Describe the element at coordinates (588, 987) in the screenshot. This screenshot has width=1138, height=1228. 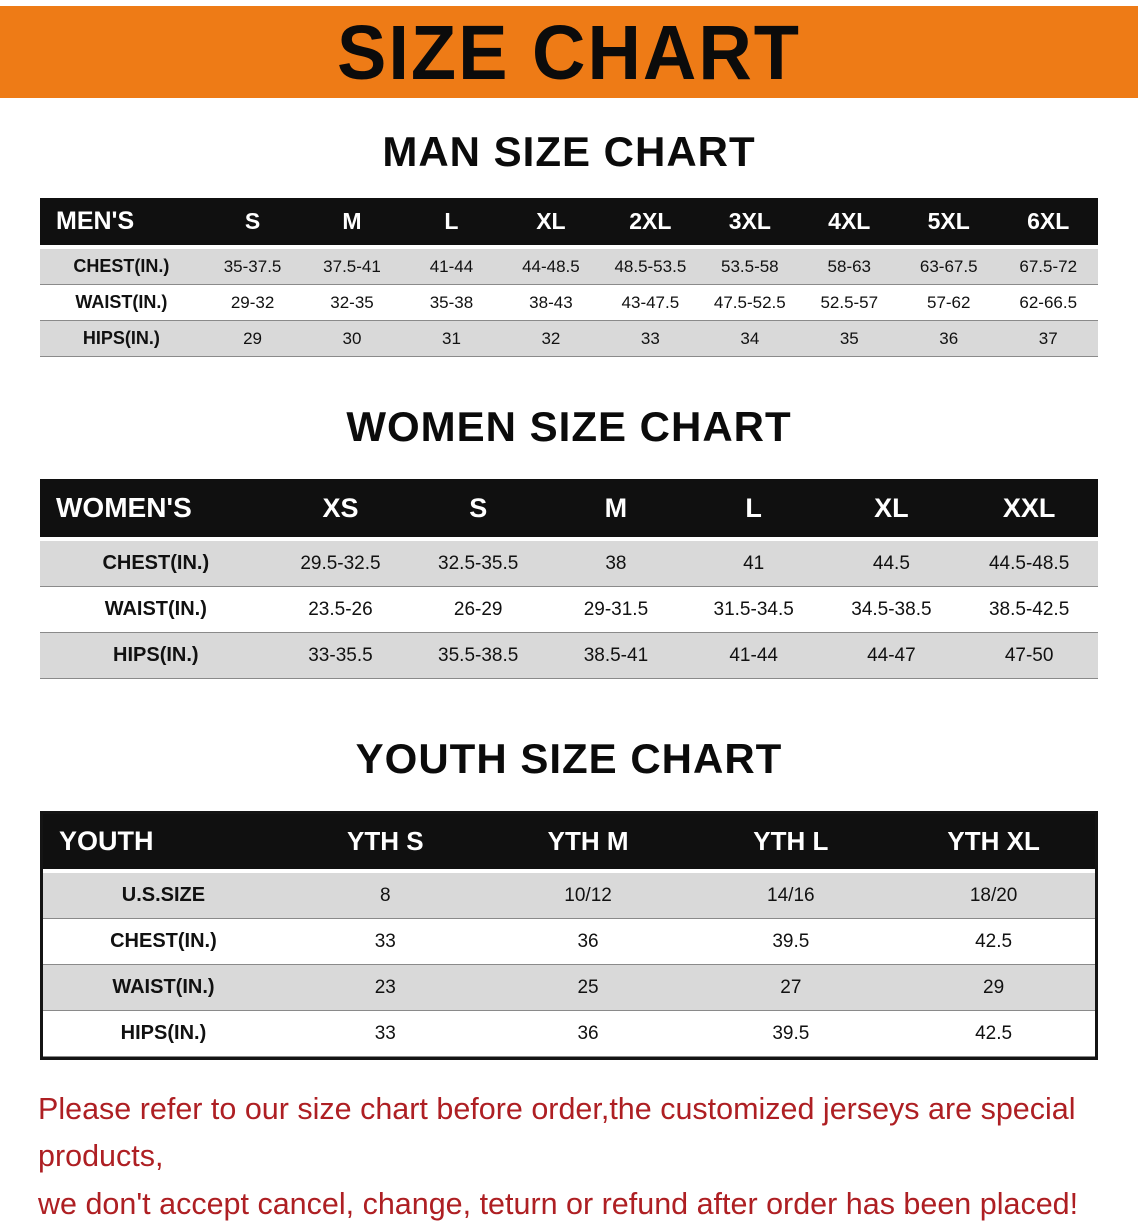
I see `size-value-cell: 25` at that location.